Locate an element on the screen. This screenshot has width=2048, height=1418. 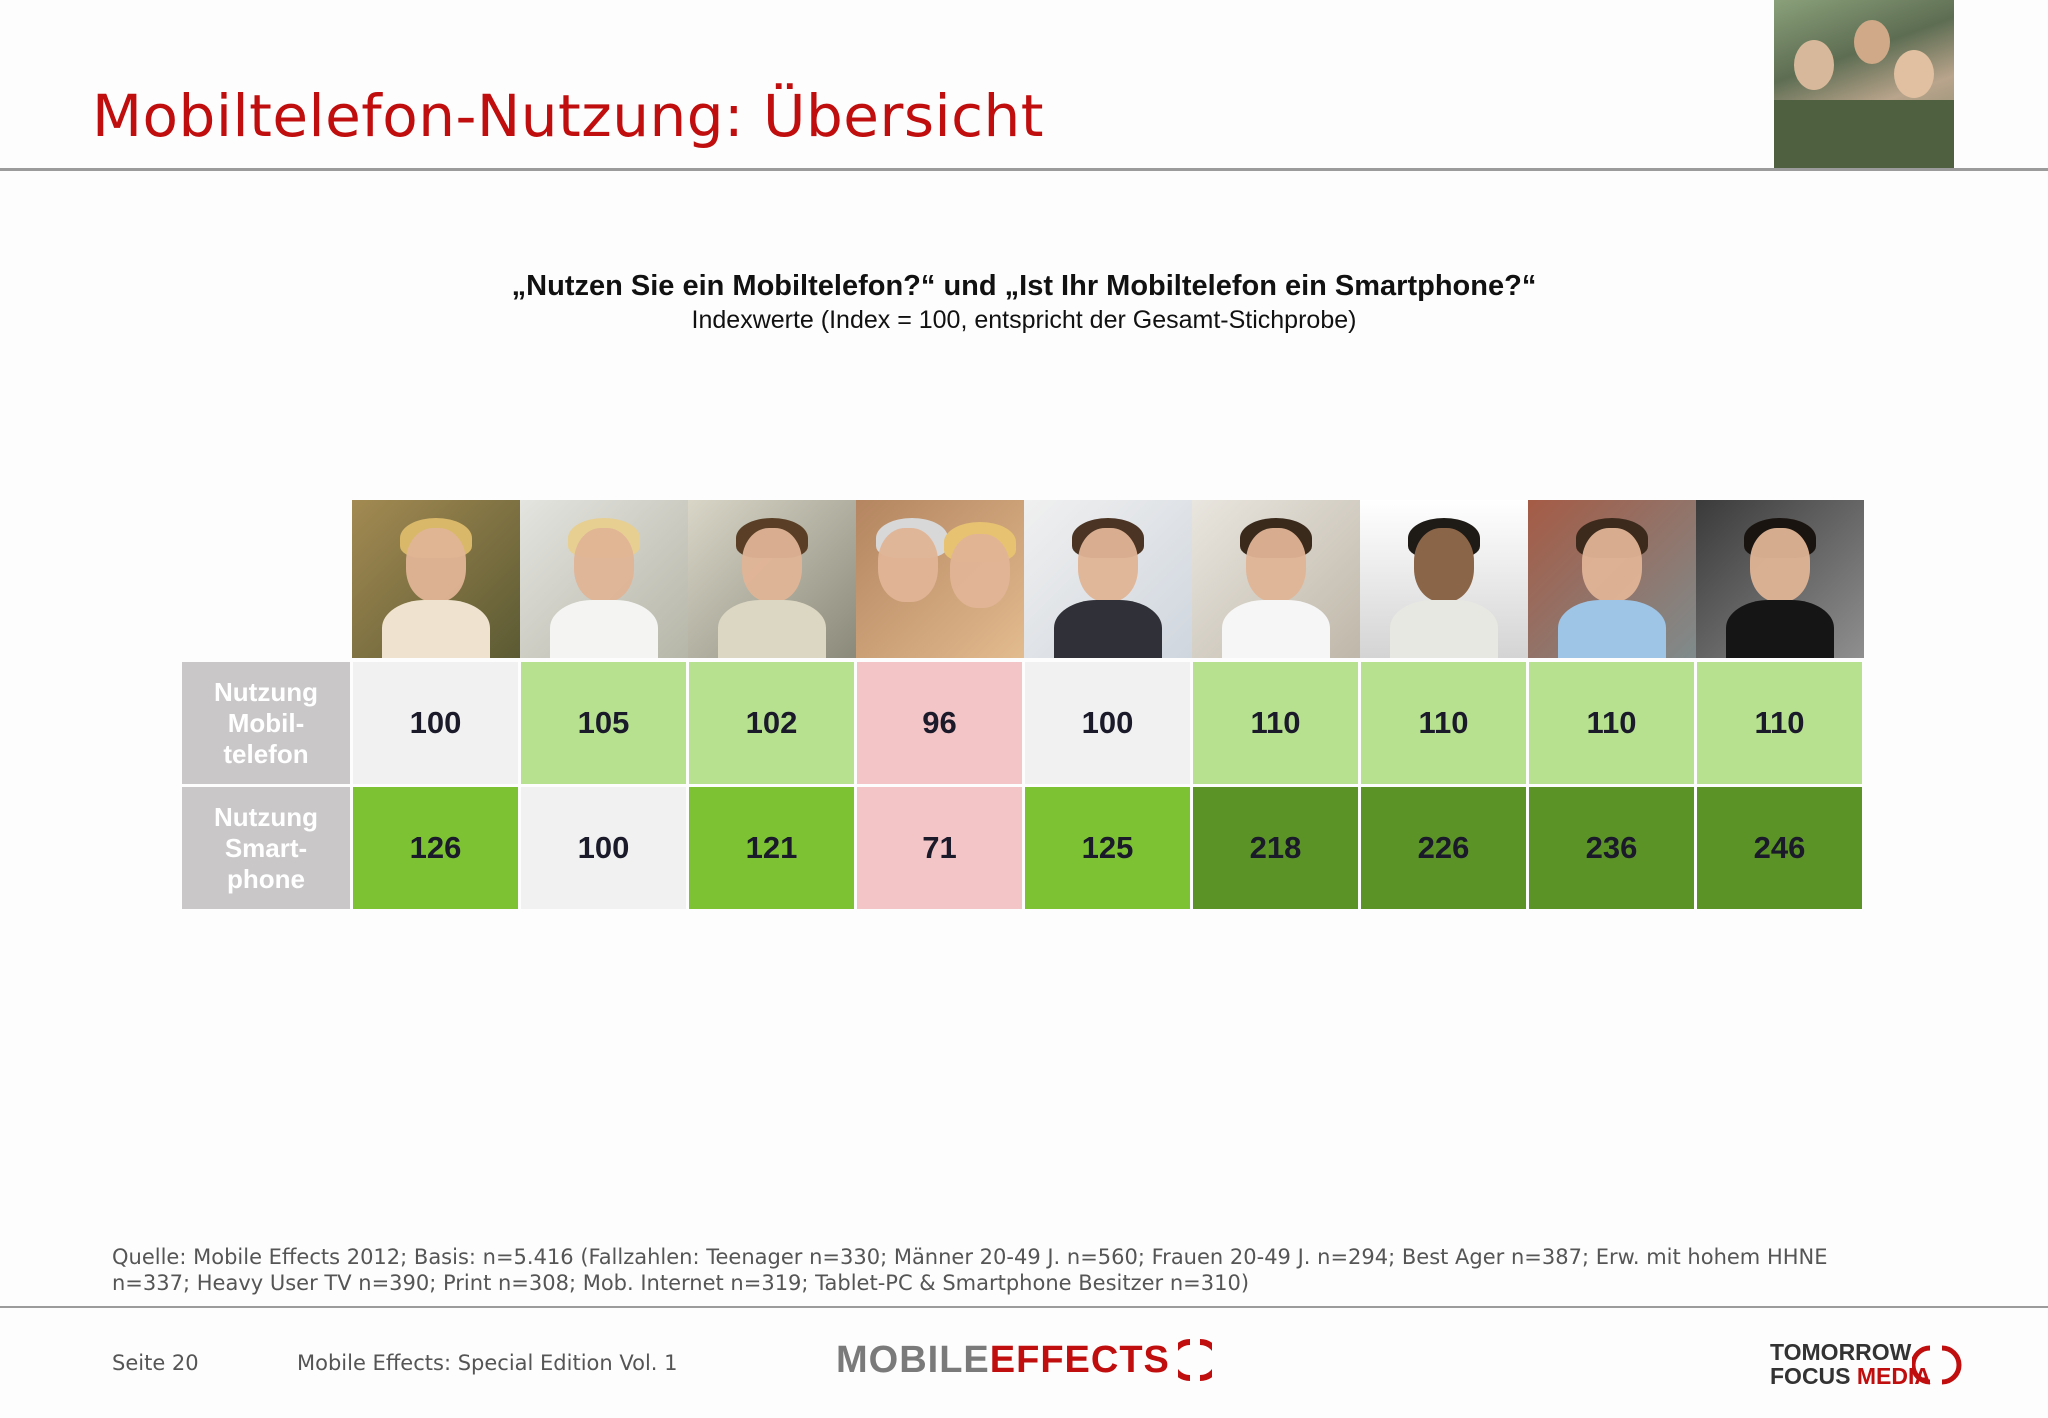
row-label: Nutzung Mobil- telefon is located at coordinates (266, 723).